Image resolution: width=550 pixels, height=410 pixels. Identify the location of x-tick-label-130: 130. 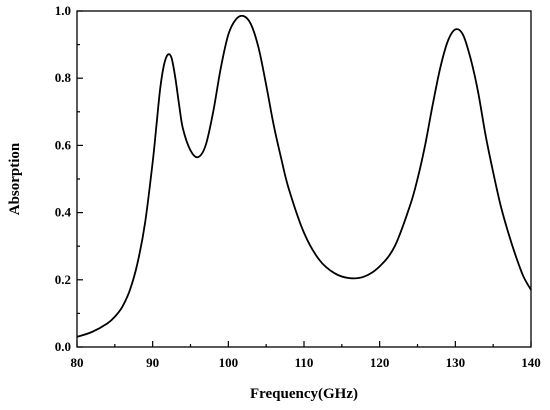
(456, 362).